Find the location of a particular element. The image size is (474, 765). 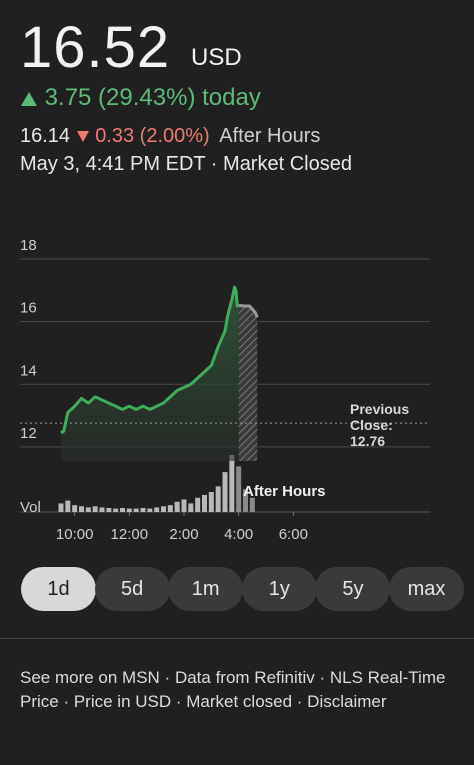

x-tick-label: 2:00 is located at coordinates (183, 534).